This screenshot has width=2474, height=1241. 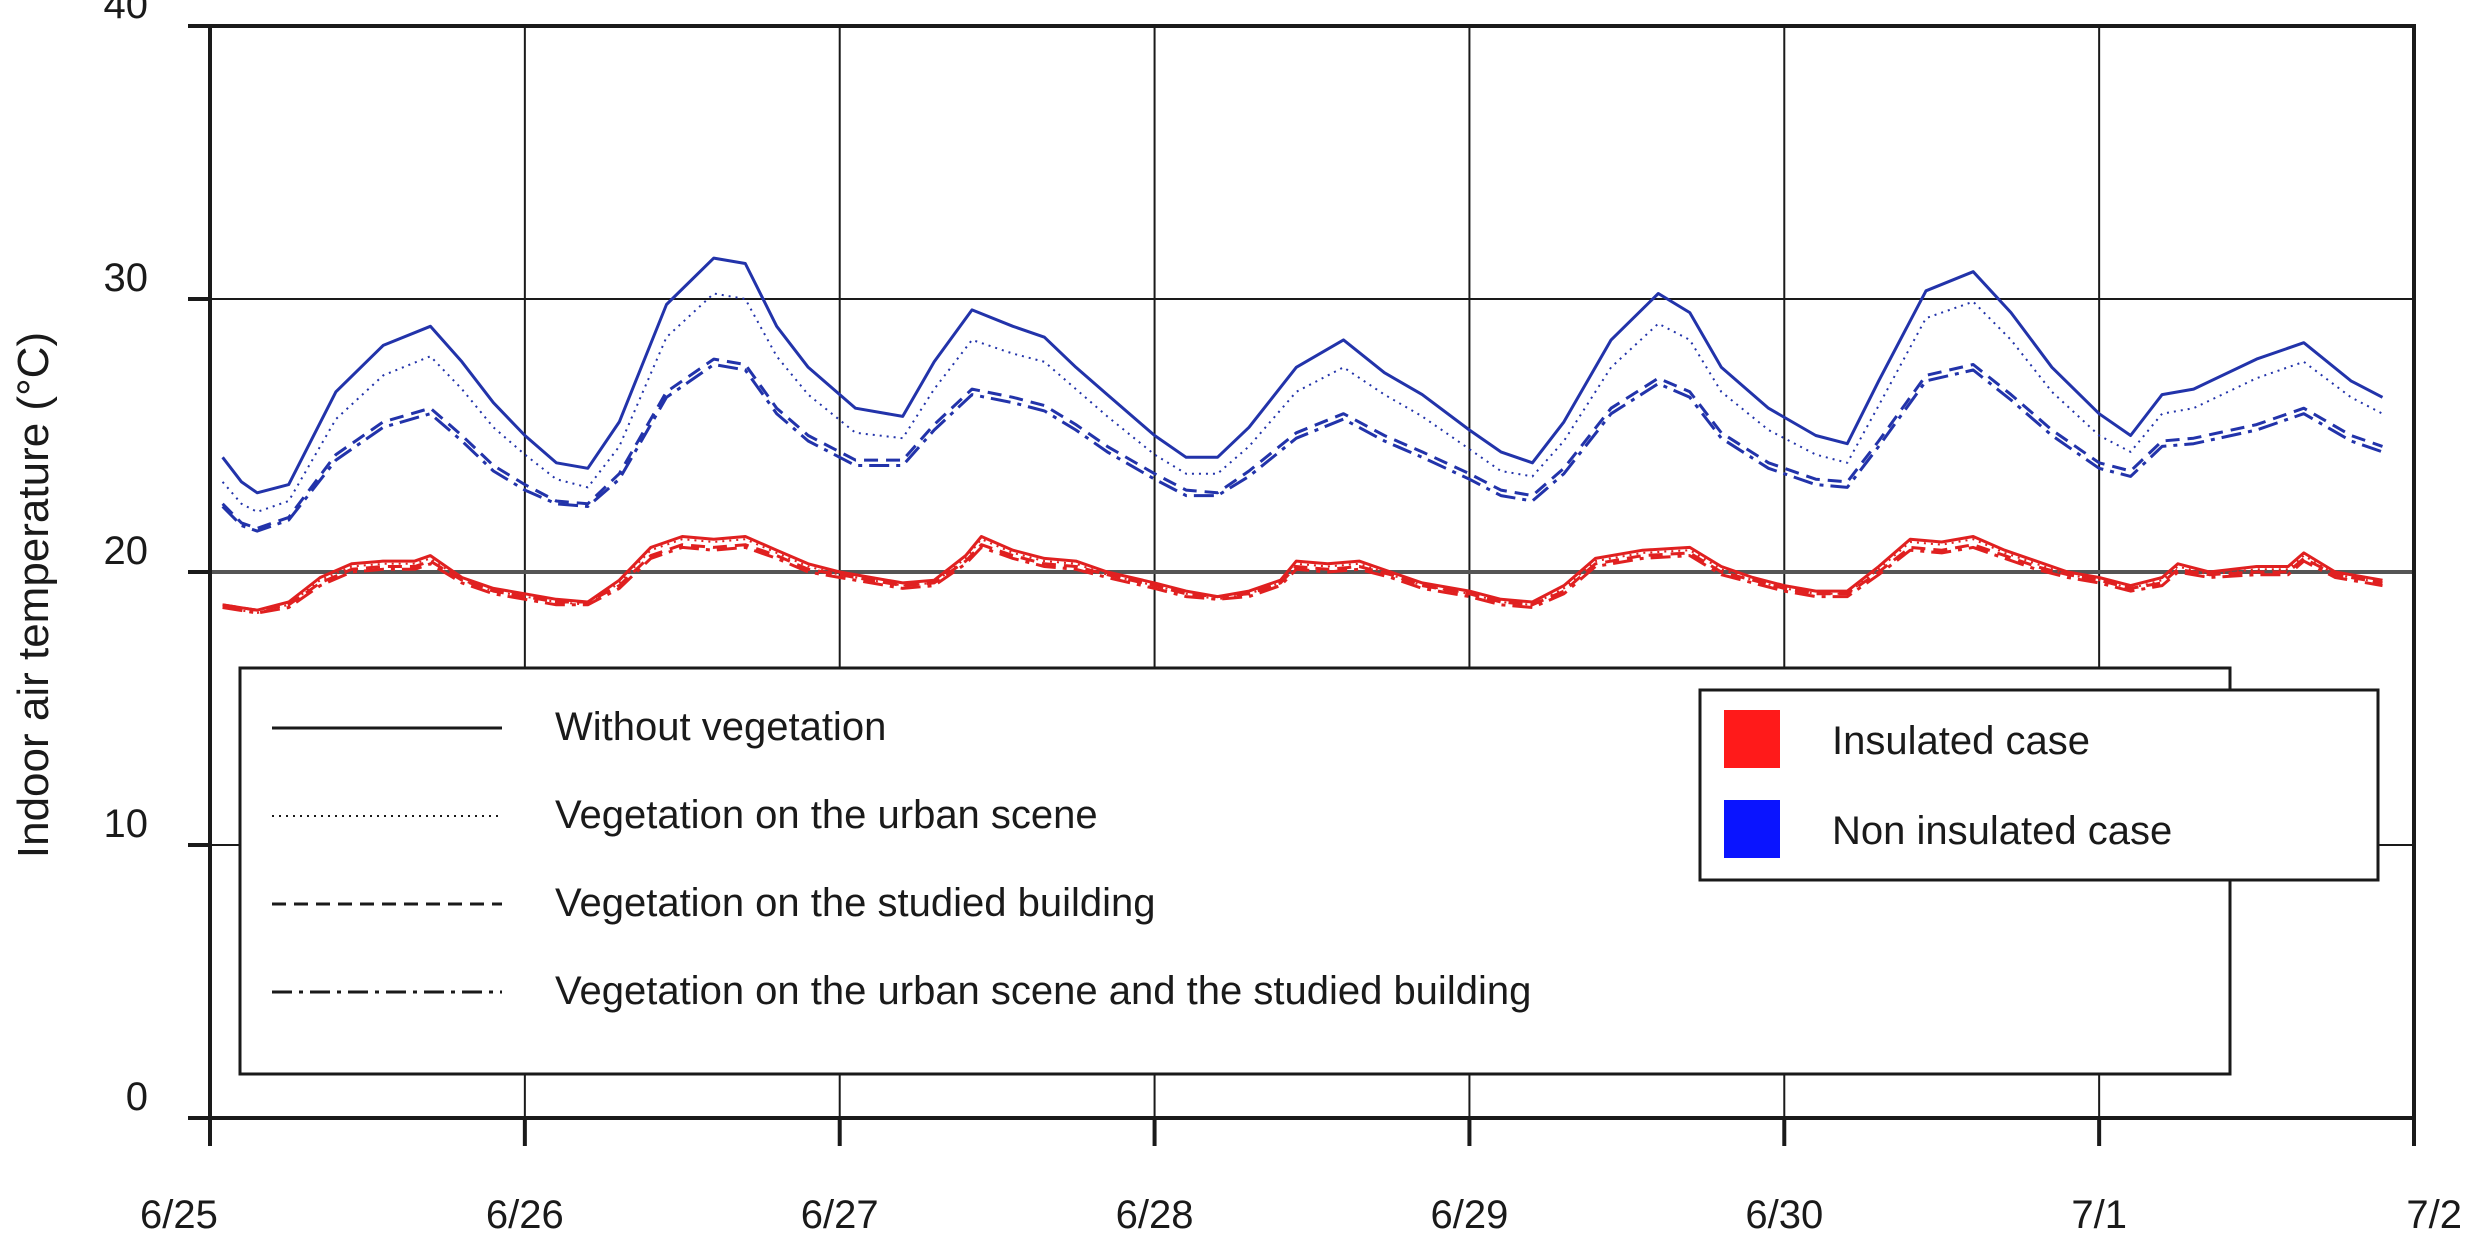 I want to click on x-tick-label-7: 7/2, so click(x=2434, y=1215).